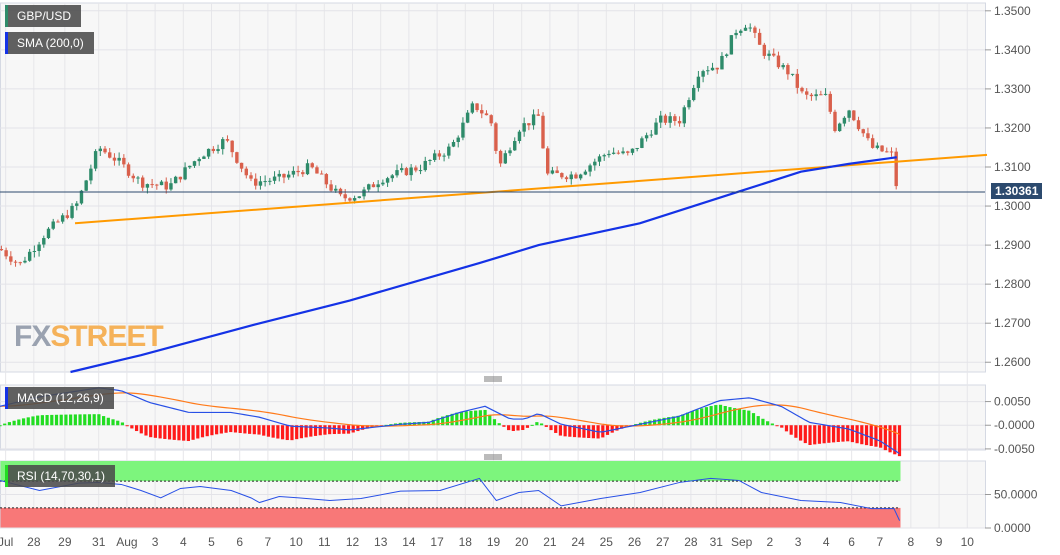  Describe the element at coordinates (968, 542) in the screenshot. I see `x-tick-label: 10` at that location.